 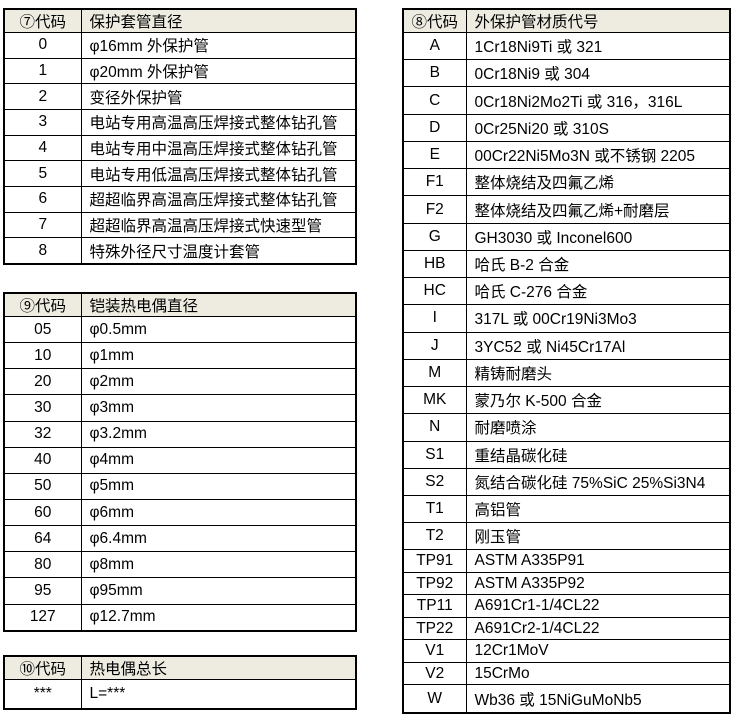 I want to click on desc-cell: φ4mm, so click(x=218, y=460).